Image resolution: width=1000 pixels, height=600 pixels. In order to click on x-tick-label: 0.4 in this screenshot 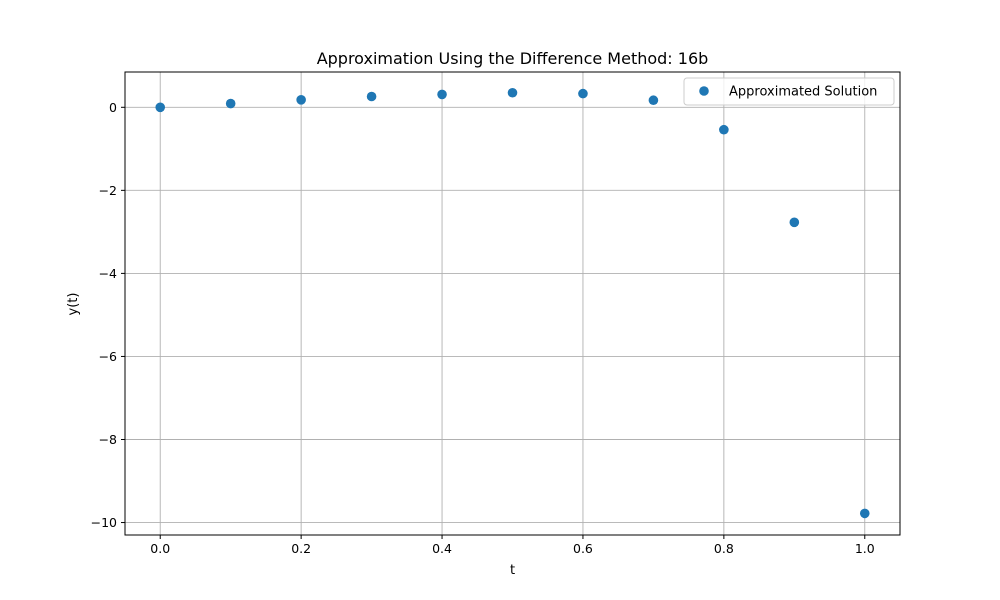, I will do `click(442, 548)`.